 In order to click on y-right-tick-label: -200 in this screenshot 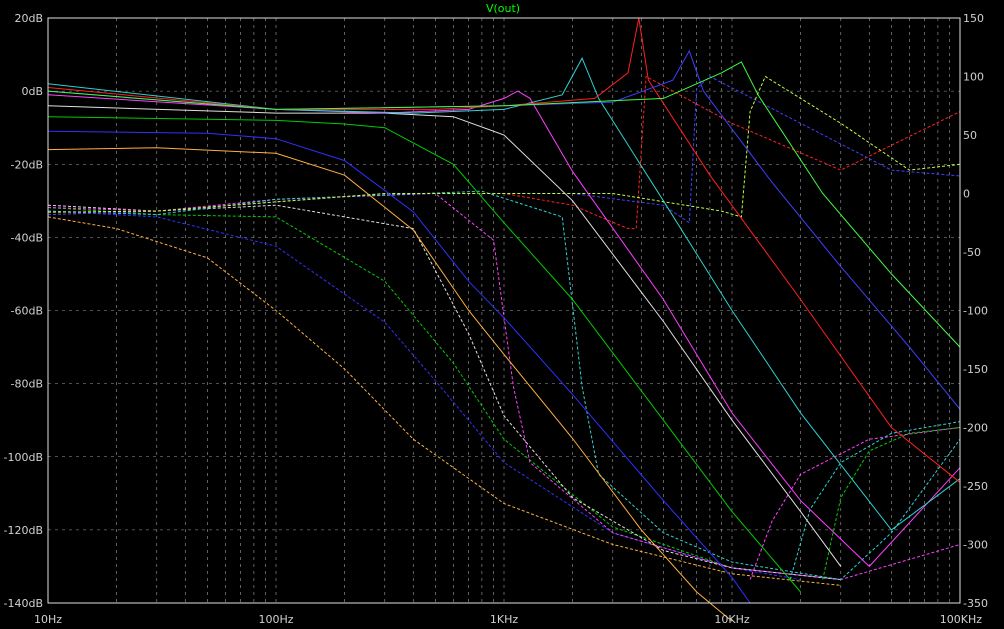, I will do `click(975, 428)`.